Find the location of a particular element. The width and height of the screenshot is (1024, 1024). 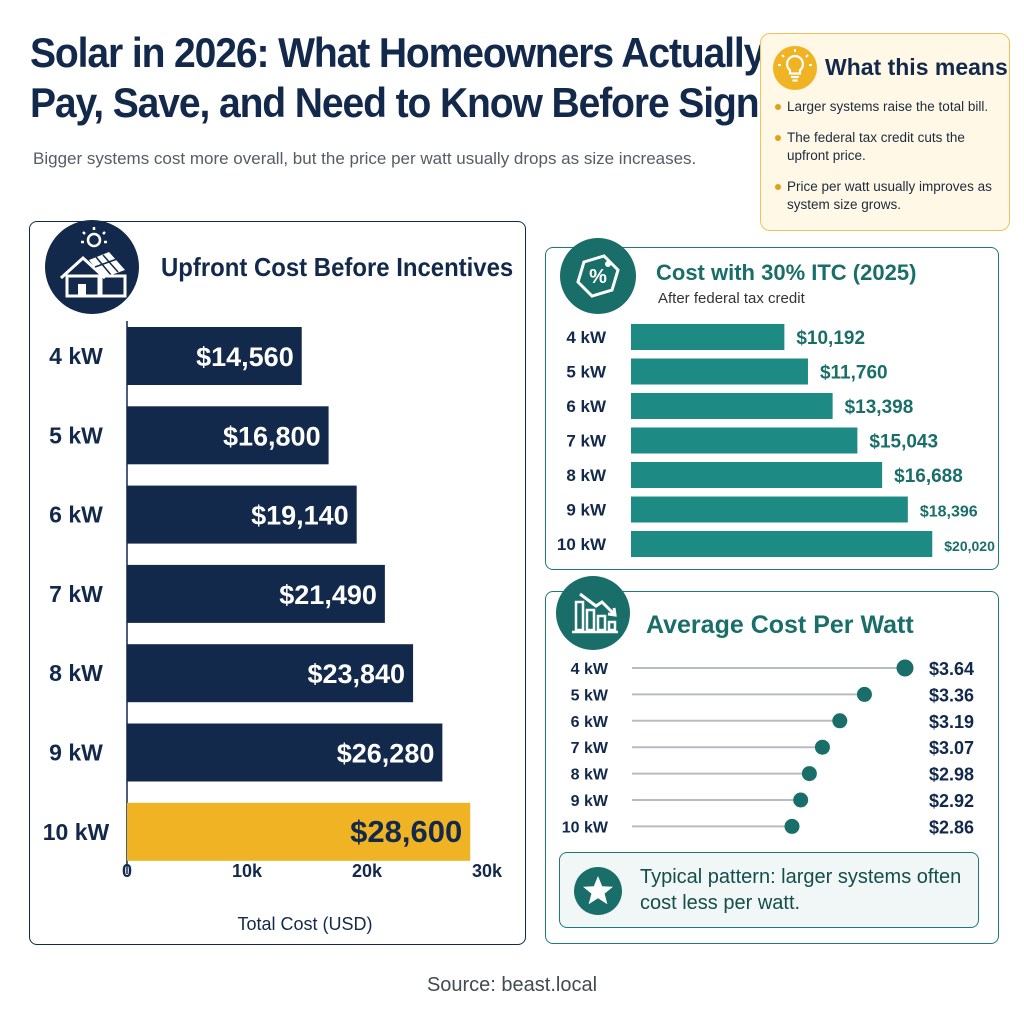

star-icon is located at coordinates (598, 891).